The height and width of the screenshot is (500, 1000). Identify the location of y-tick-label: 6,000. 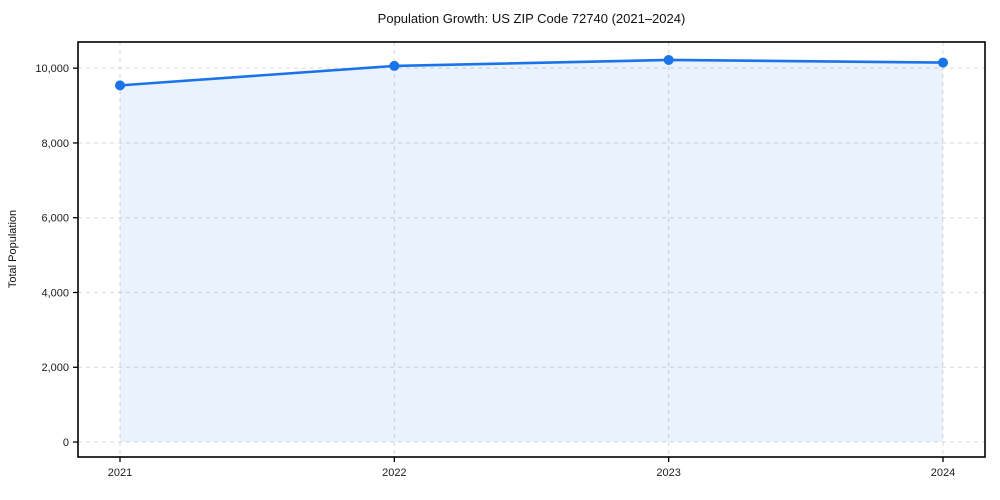
(55, 219).